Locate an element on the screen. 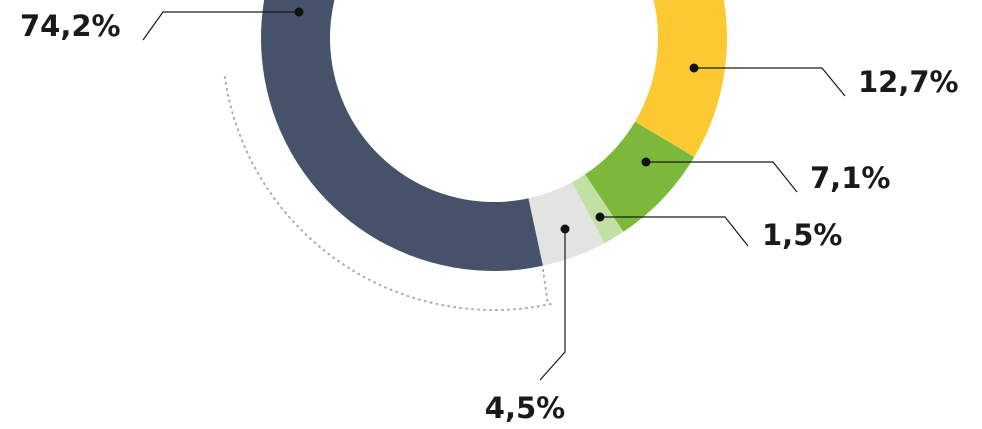  dotted-tick is located at coordinates (545, 287).